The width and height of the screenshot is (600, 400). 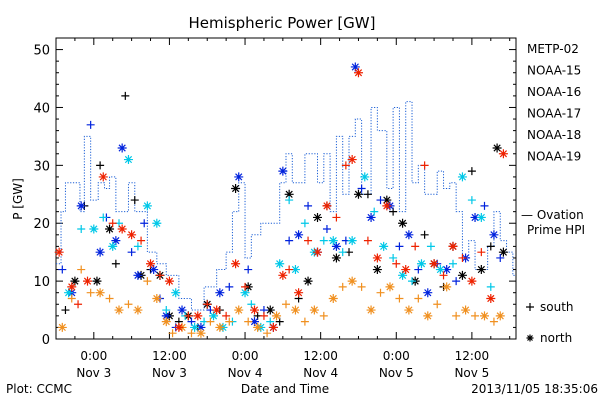 What do you see at coordinates (554, 114) in the screenshot?
I see `legend-item-noaa-17: NOAA-17` at bounding box center [554, 114].